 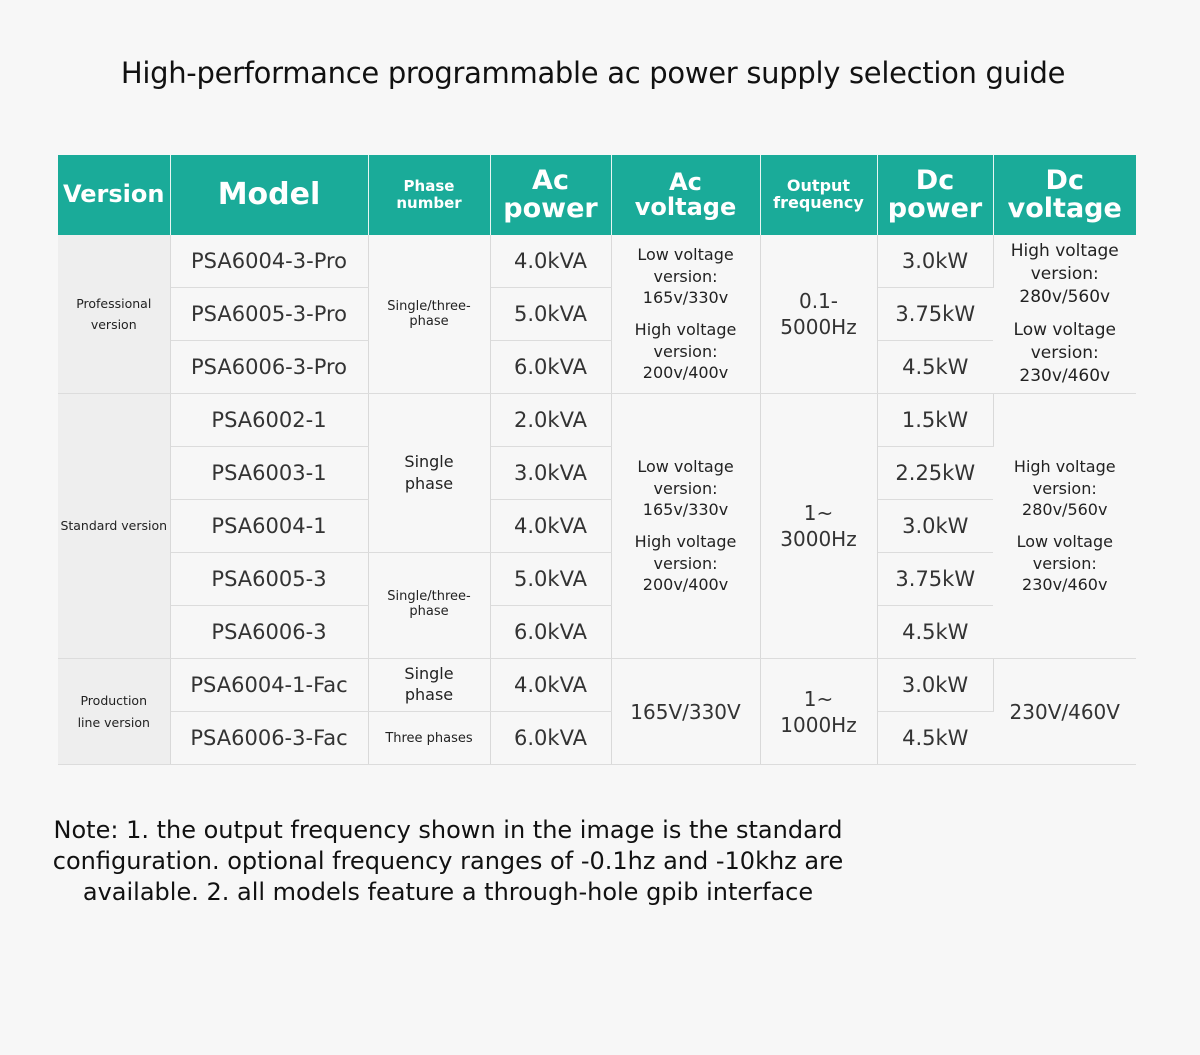 I want to click on model-cell: PSA6006-3, so click(x=269, y=632).